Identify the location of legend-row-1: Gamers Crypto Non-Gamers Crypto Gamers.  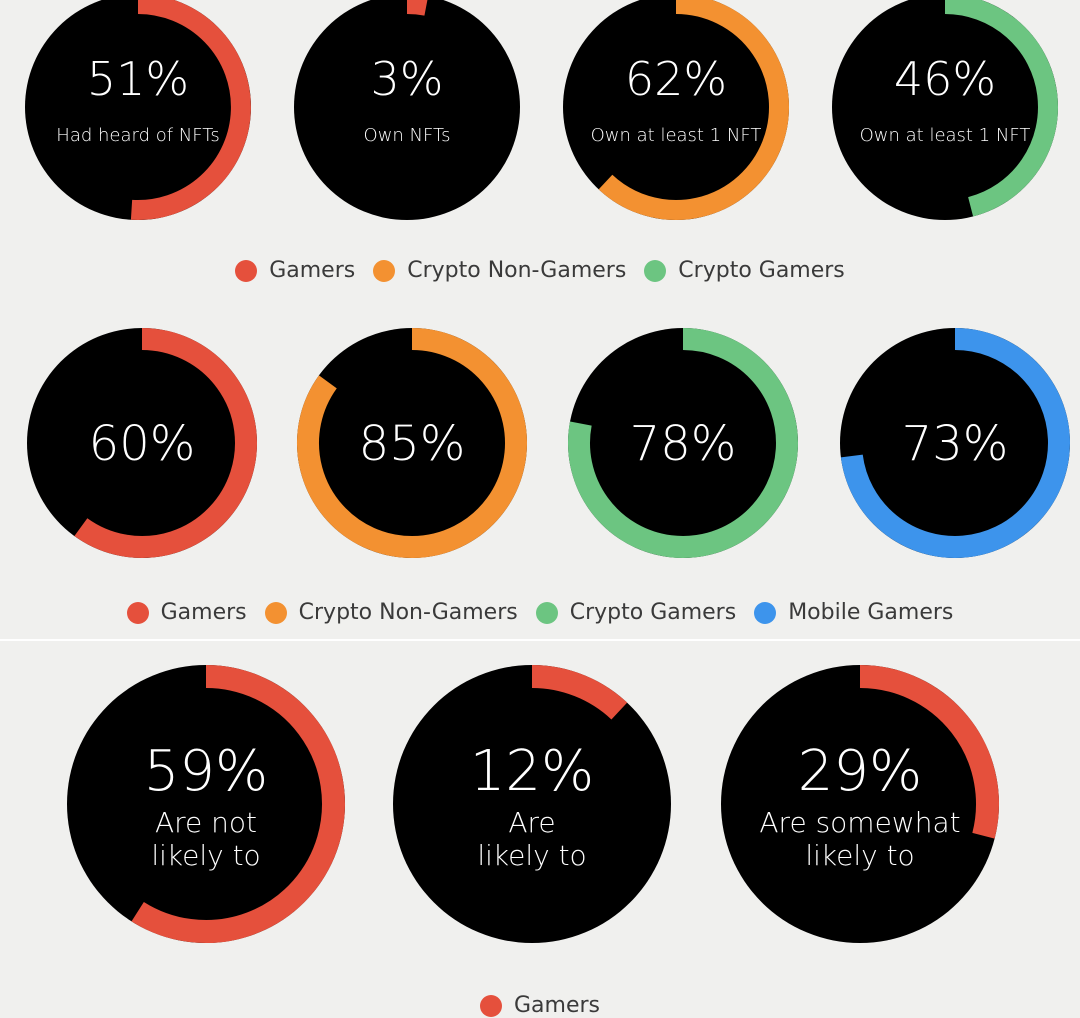
(540, 270).